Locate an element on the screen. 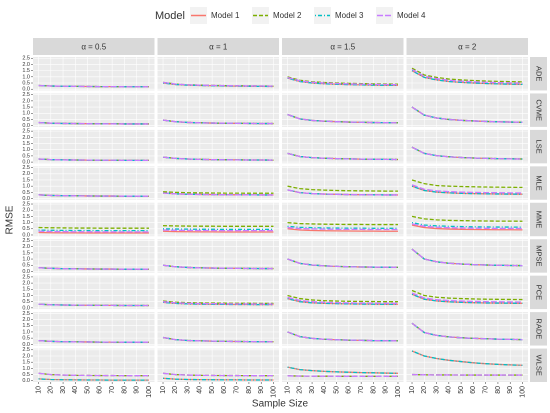 This screenshot has height=413, width=550. x-tick-label: 30 is located at coordinates (312, 390).